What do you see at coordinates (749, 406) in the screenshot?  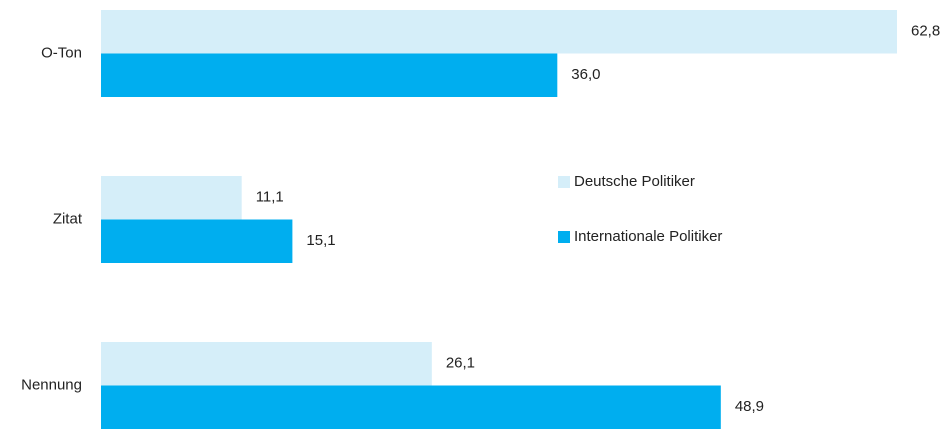 I see `value-label: 48,9` at bounding box center [749, 406].